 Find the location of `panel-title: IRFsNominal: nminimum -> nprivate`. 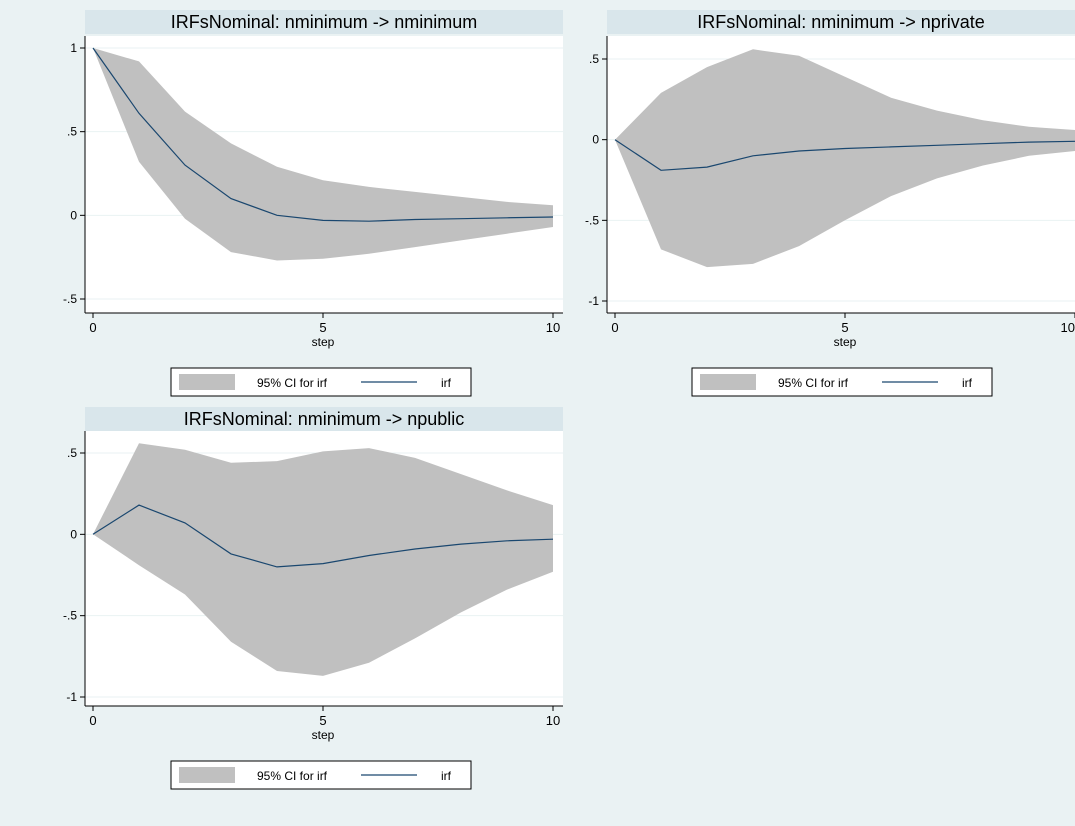

panel-title: IRFsNominal: nminimum -> nprivate is located at coordinates (841, 22).